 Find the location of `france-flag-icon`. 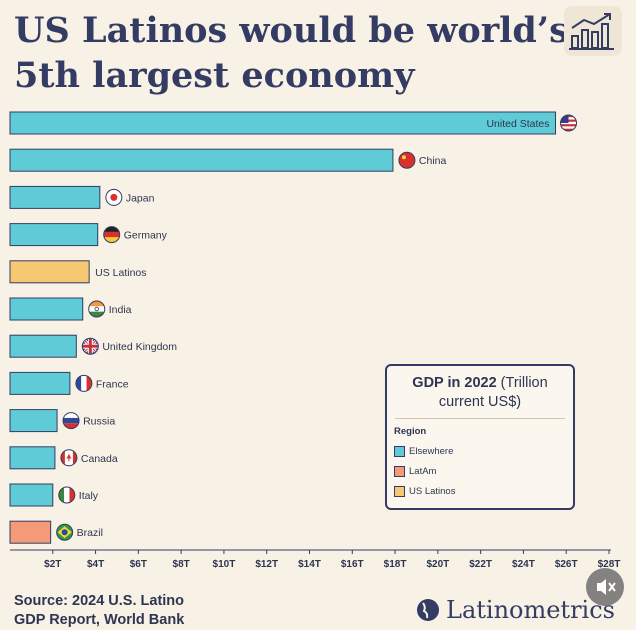

france-flag-icon is located at coordinates (84, 383).